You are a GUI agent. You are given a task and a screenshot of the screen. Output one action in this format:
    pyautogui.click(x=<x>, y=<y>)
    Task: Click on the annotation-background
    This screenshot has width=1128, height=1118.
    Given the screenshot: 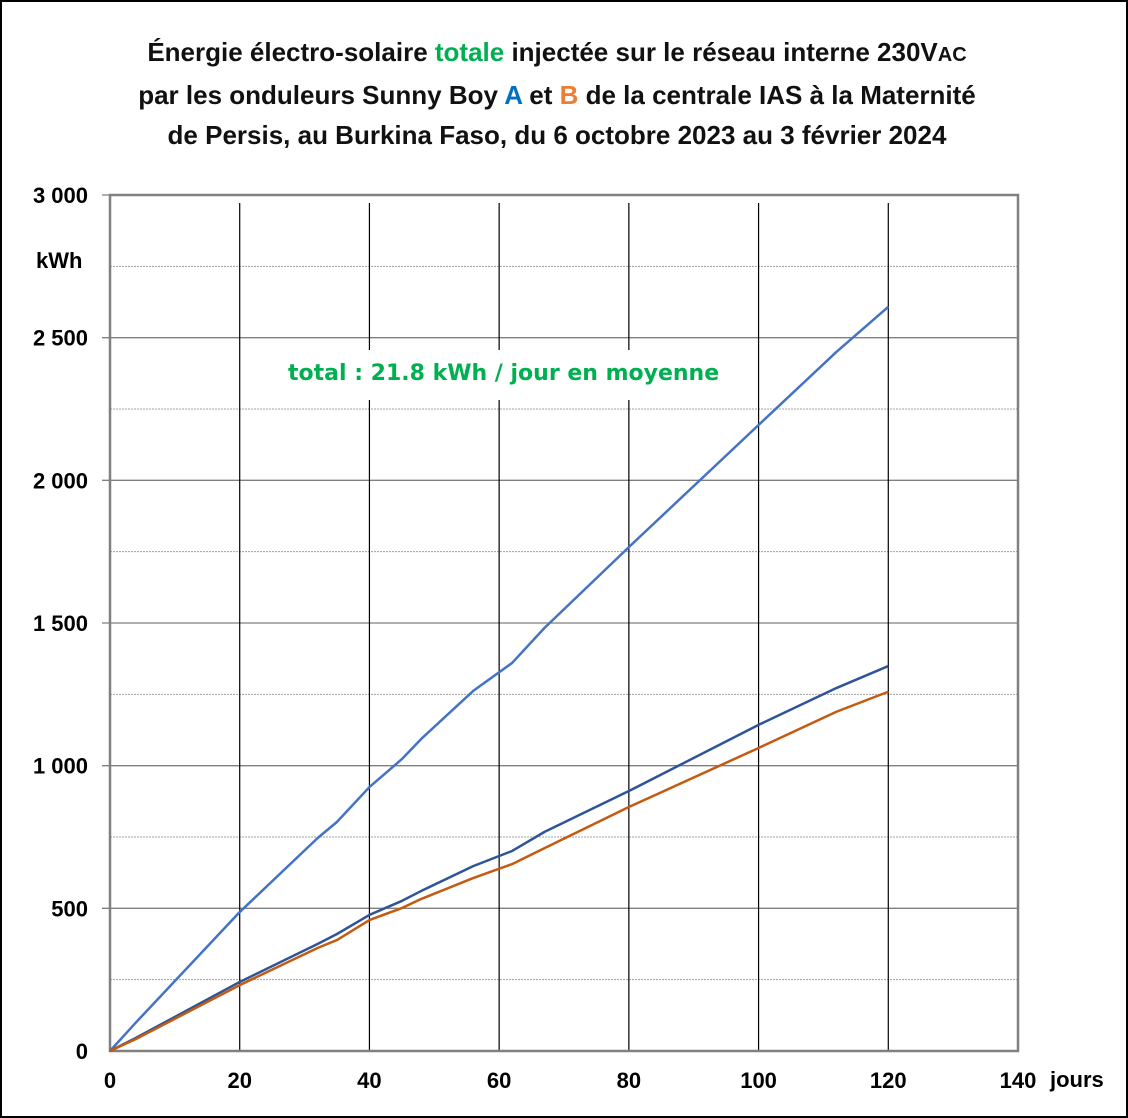 What is the action you would take?
    pyautogui.click(x=502, y=375)
    